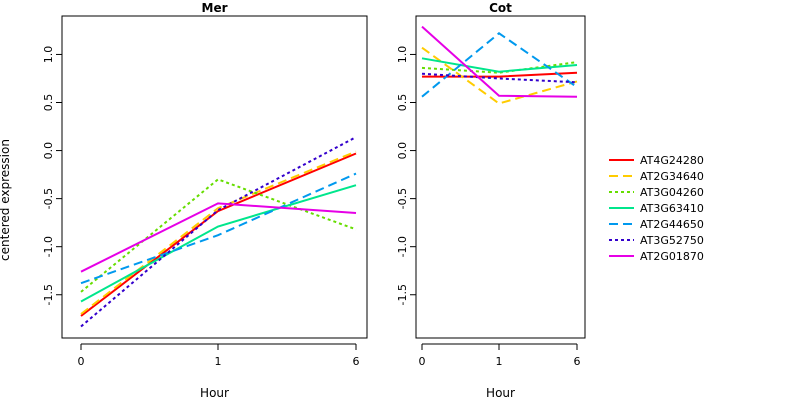 Image resolution: width=800 pixels, height=400 pixels. I want to click on legend-label: AT3G63410, so click(672, 208).